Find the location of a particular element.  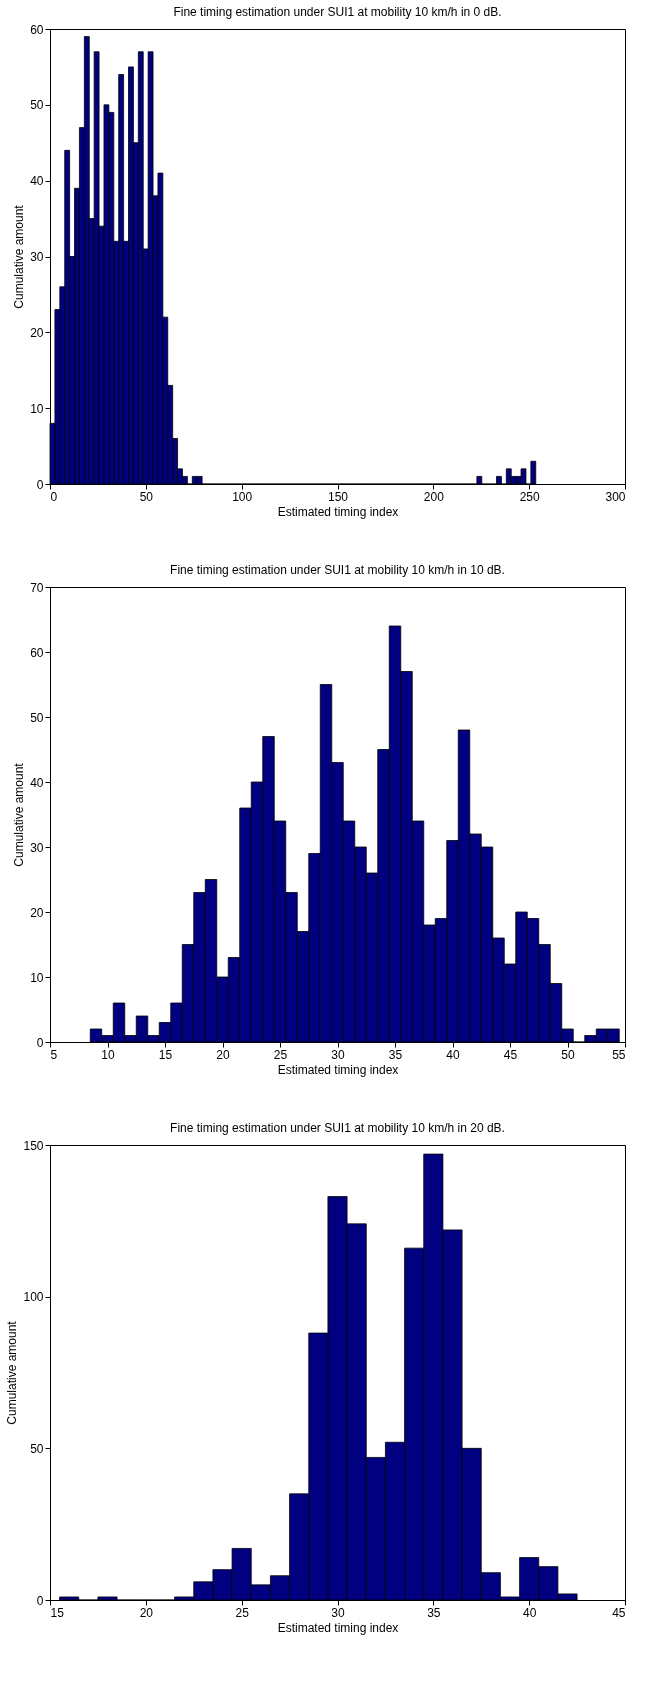

x-tick-label: 200 is located at coordinates (434, 496).